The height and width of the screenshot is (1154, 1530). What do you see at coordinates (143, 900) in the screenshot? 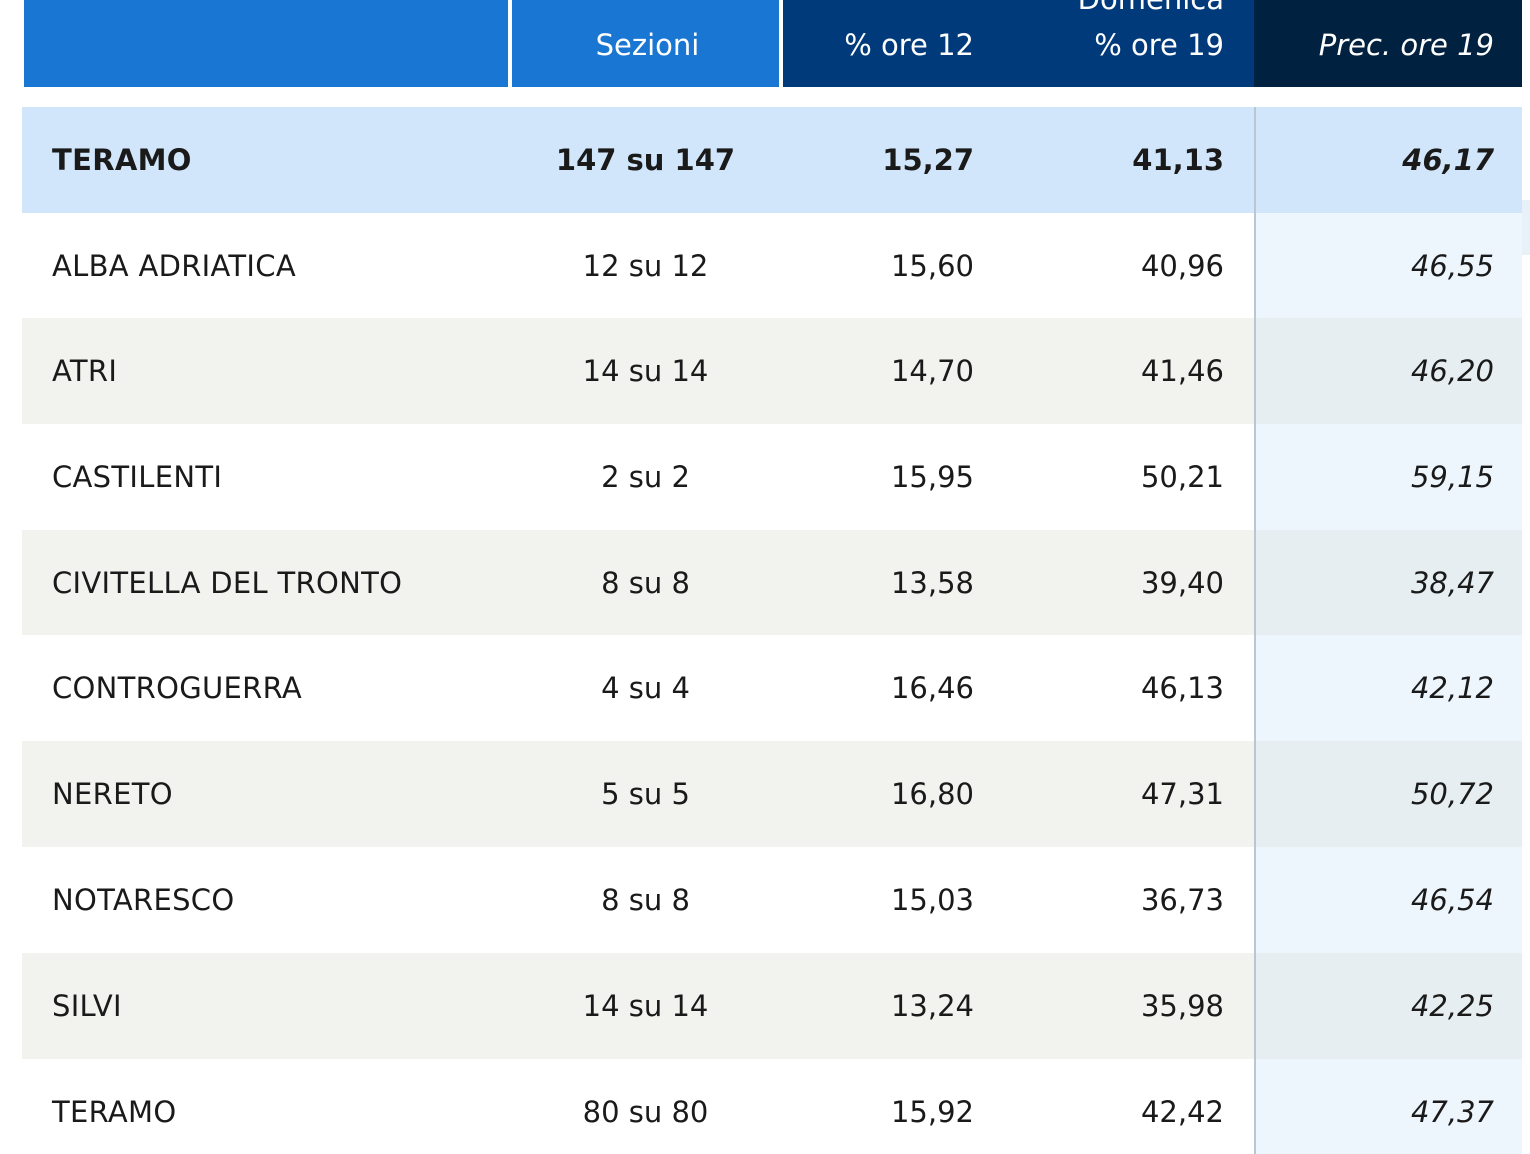
I see `cell-name: NOTARESCO` at bounding box center [143, 900].